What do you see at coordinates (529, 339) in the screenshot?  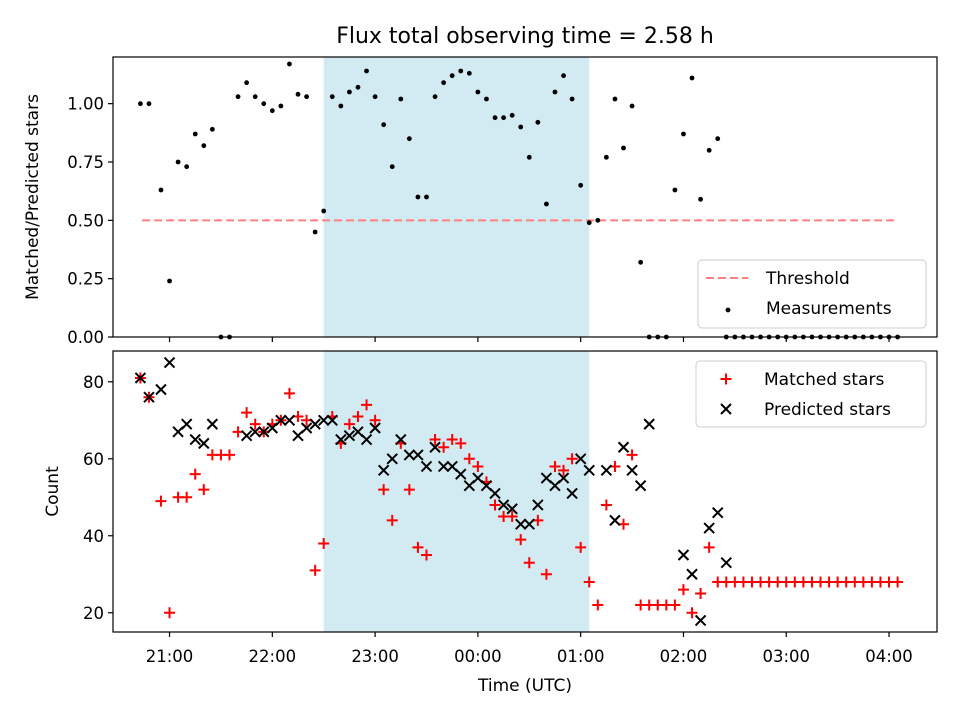 I see `top-x-ticks` at bounding box center [529, 339].